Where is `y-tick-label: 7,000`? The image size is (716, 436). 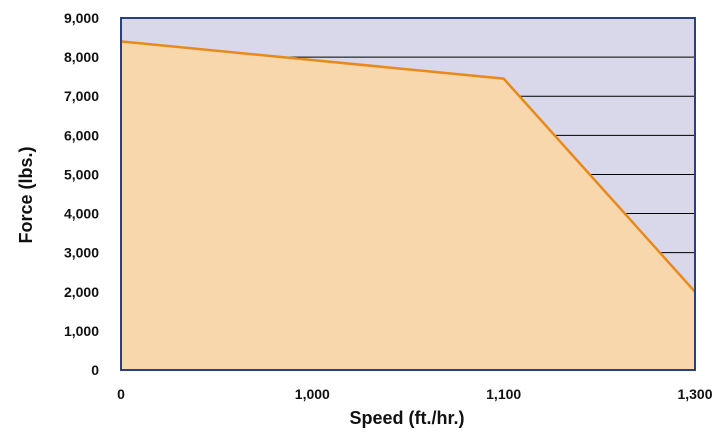 y-tick-label: 7,000 is located at coordinates (81, 96).